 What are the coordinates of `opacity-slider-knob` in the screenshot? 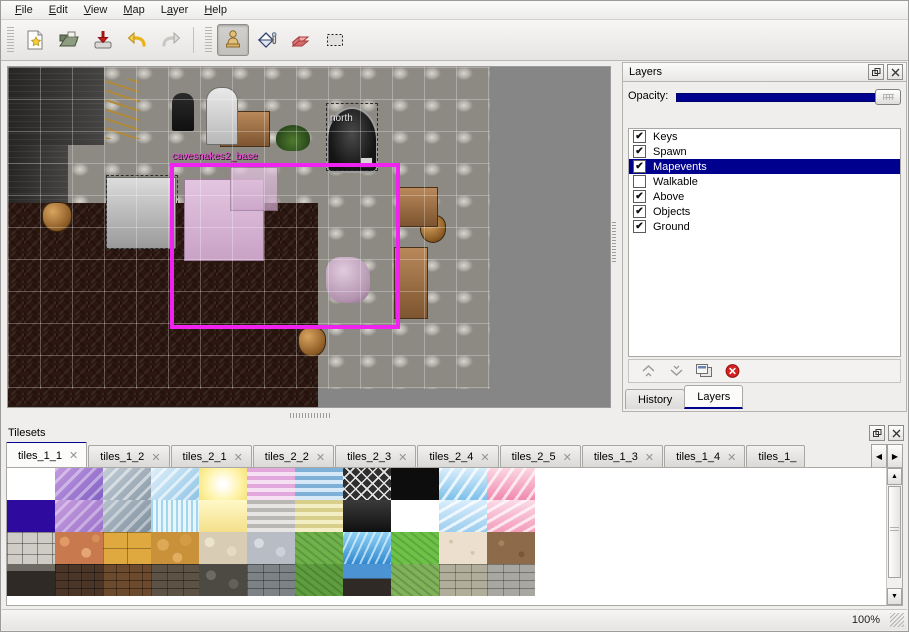 It's located at (888, 97).